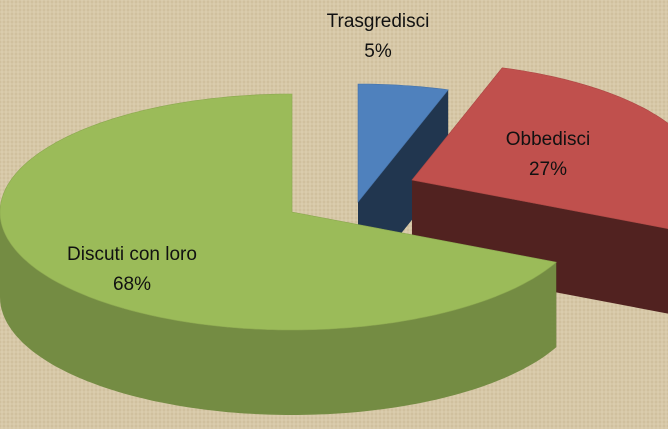 Image resolution: width=668 pixels, height=429 pixels. I want to click on slice-value-label: 27%, so click(548, 169).